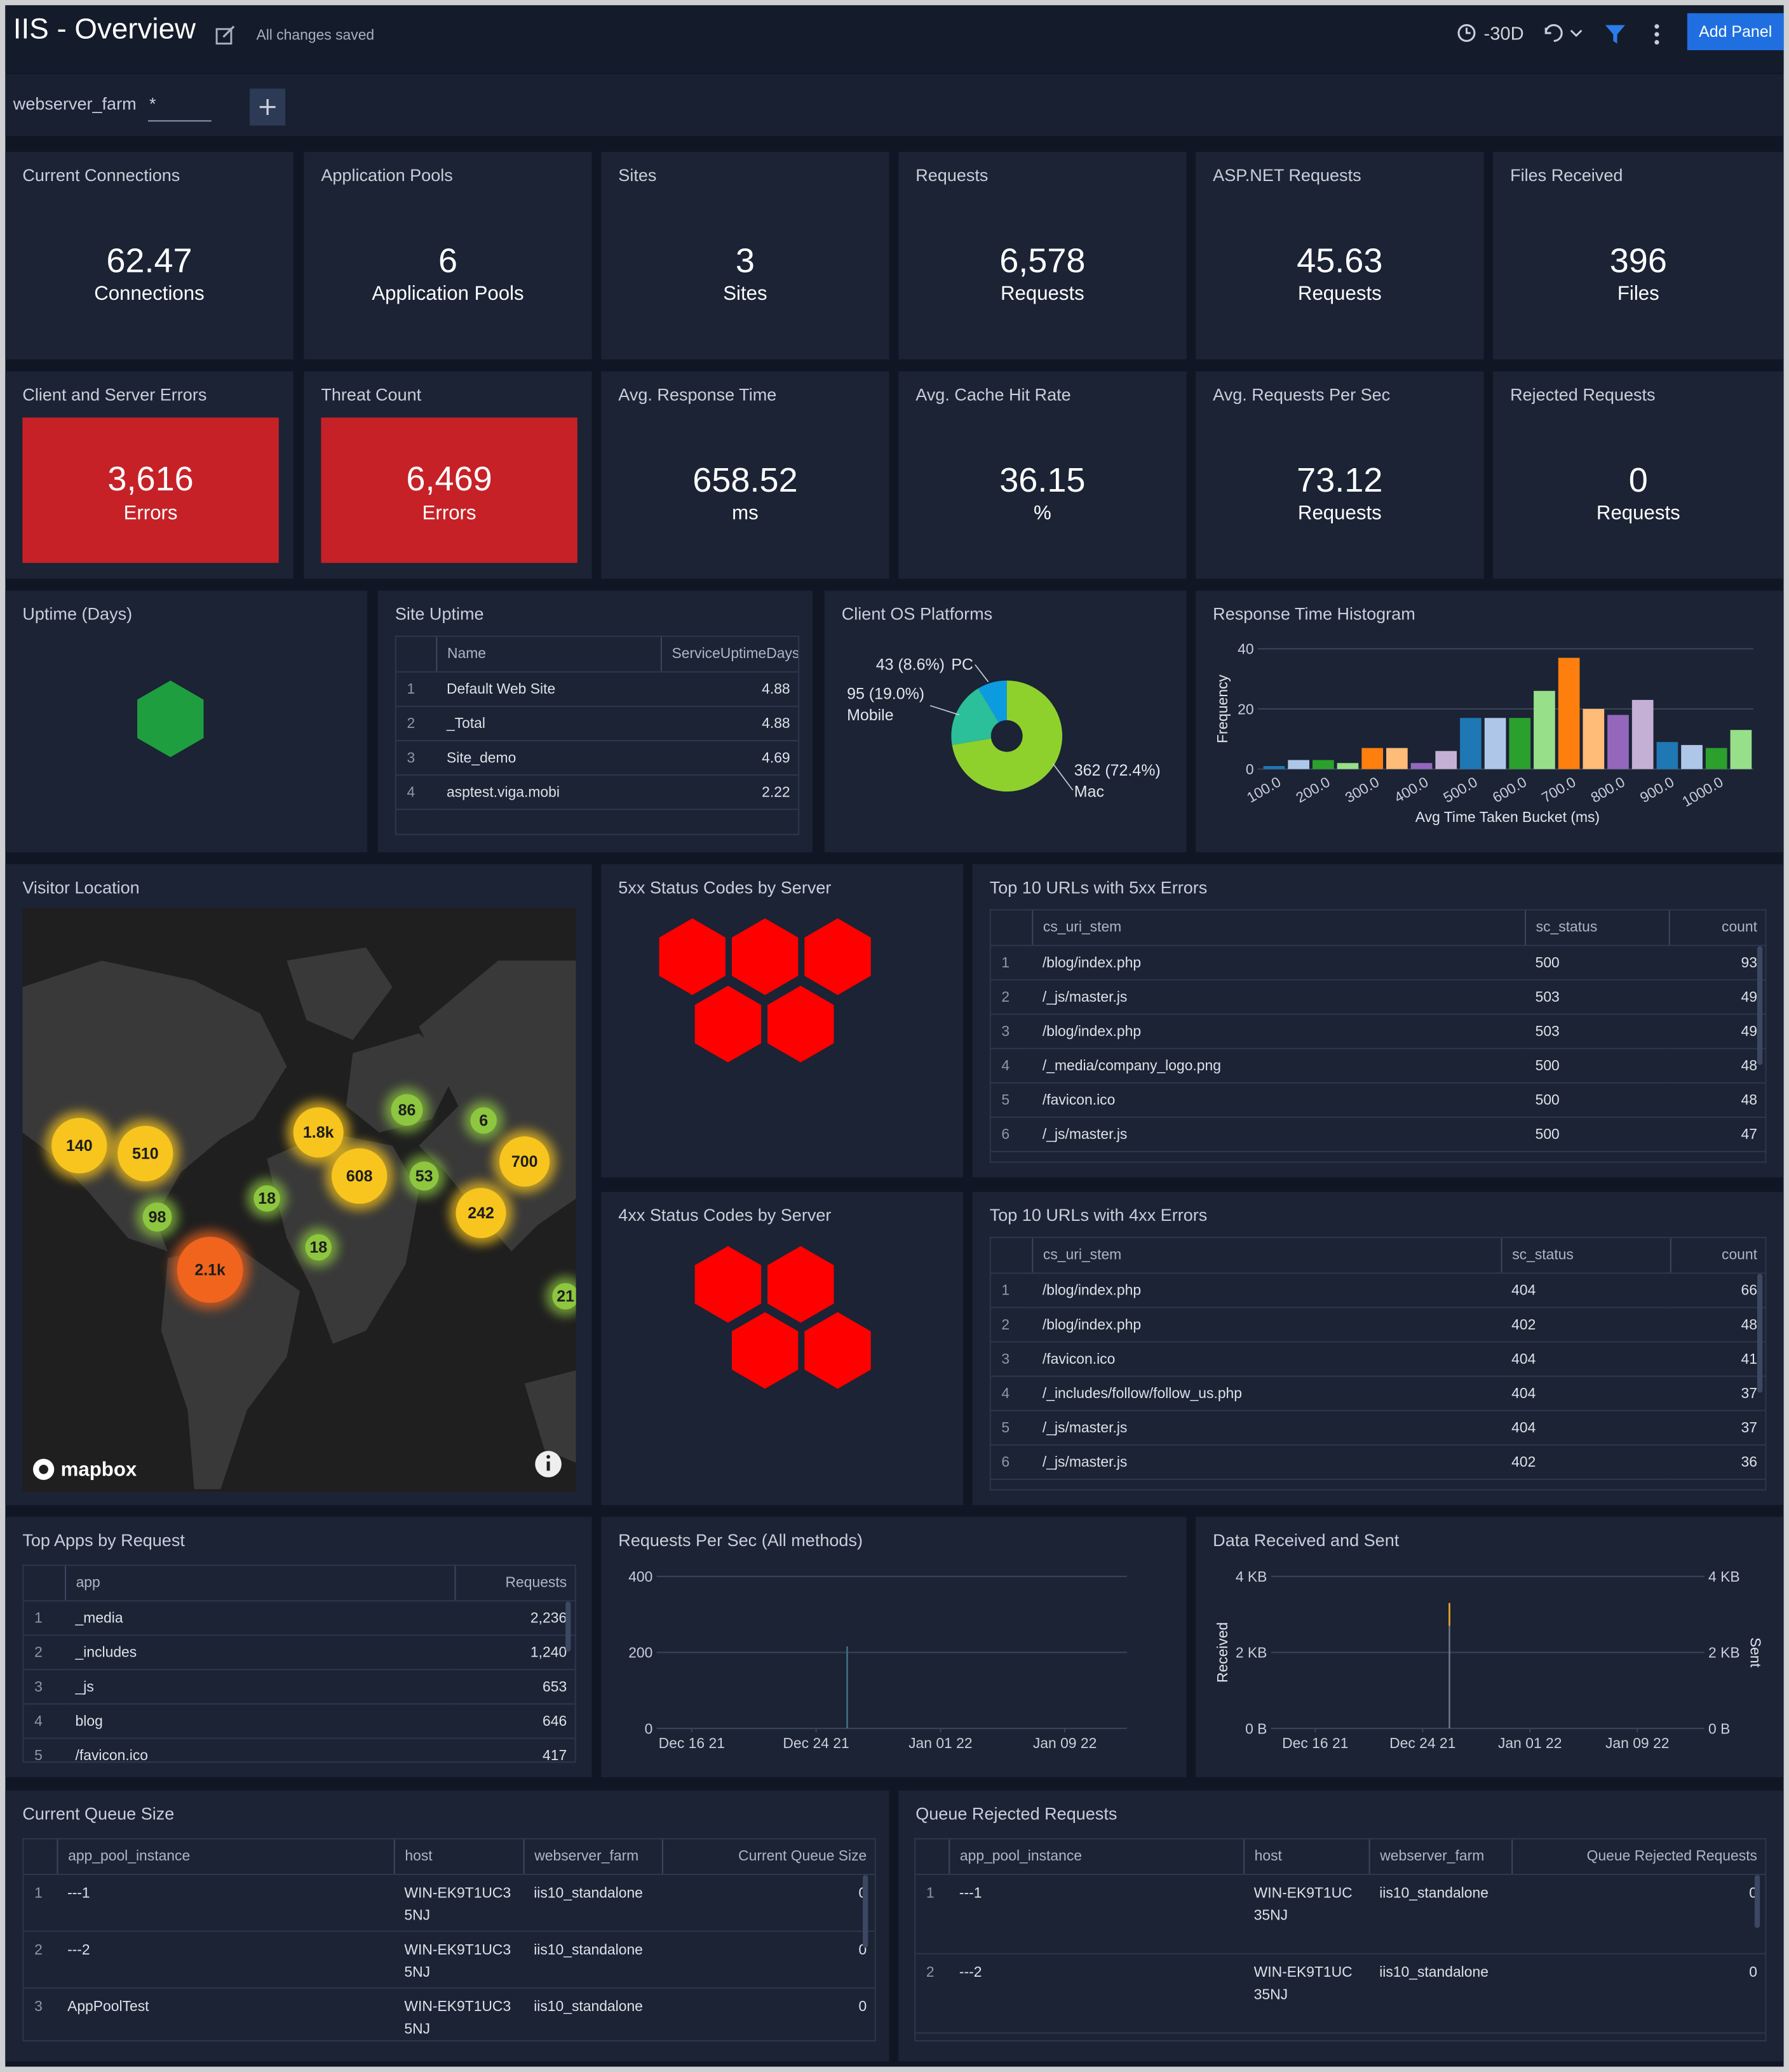  I want to click on table-cell: ---1, so click(1096, 1914).